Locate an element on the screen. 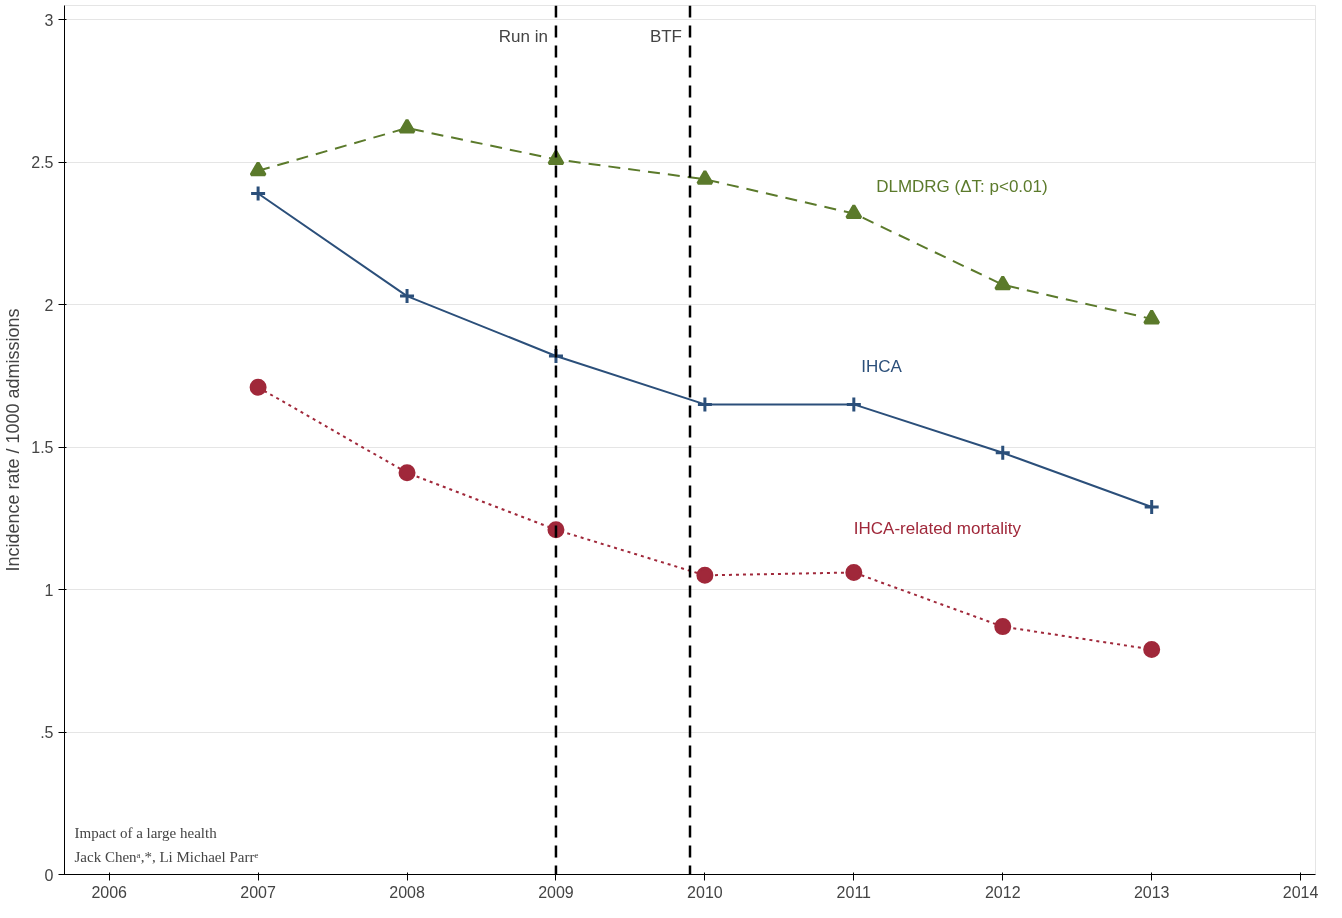  series-label: DLMDRG (ΔT: p<0.01) is located at coordinates (962, 187).